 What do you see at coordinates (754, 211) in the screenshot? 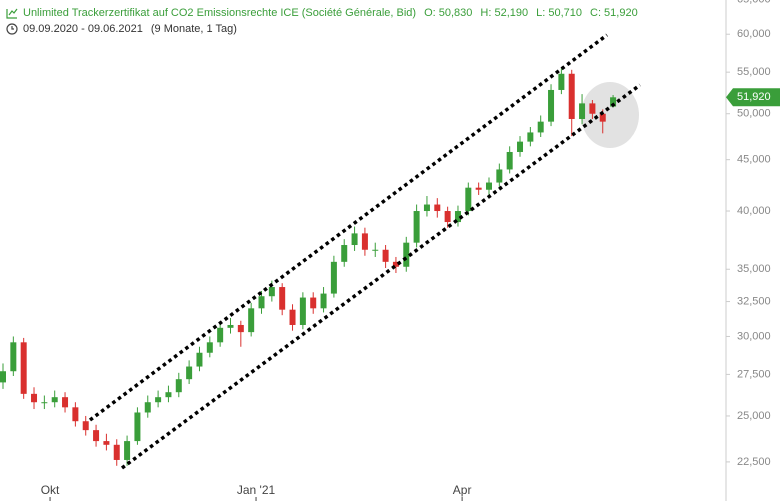
I see `y-tick-label: 40,000` at bounding box center [754, 211].